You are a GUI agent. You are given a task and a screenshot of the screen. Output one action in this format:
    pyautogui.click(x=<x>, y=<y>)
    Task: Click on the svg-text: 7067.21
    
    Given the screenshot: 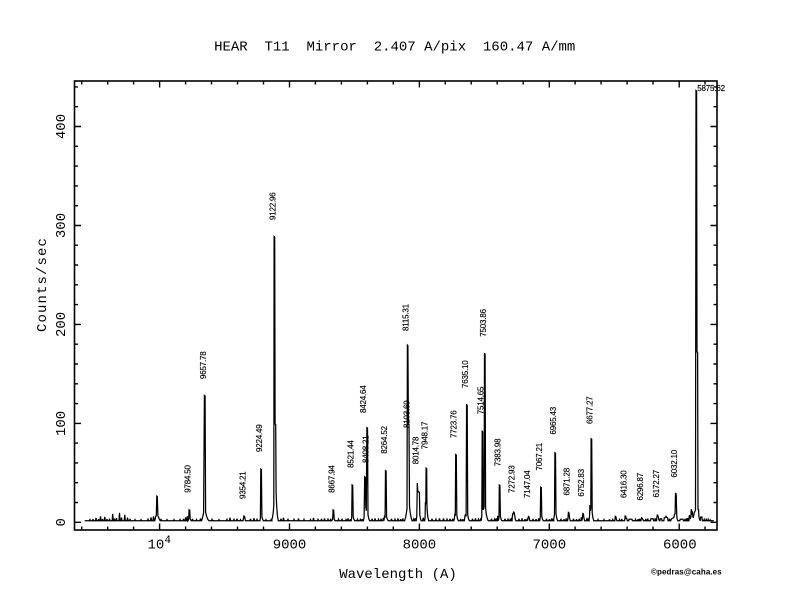 What is the action you would take?
    pyautogui.click(x=539, y=456)
    